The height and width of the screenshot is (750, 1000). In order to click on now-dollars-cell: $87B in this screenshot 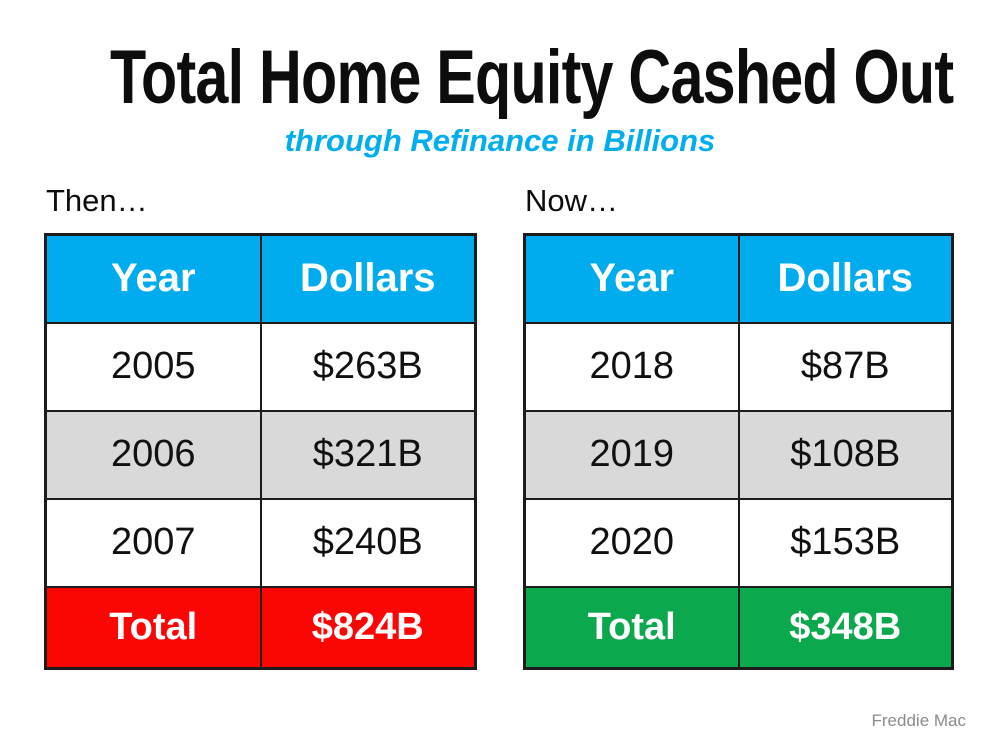, I will do `click(845, 366)`.